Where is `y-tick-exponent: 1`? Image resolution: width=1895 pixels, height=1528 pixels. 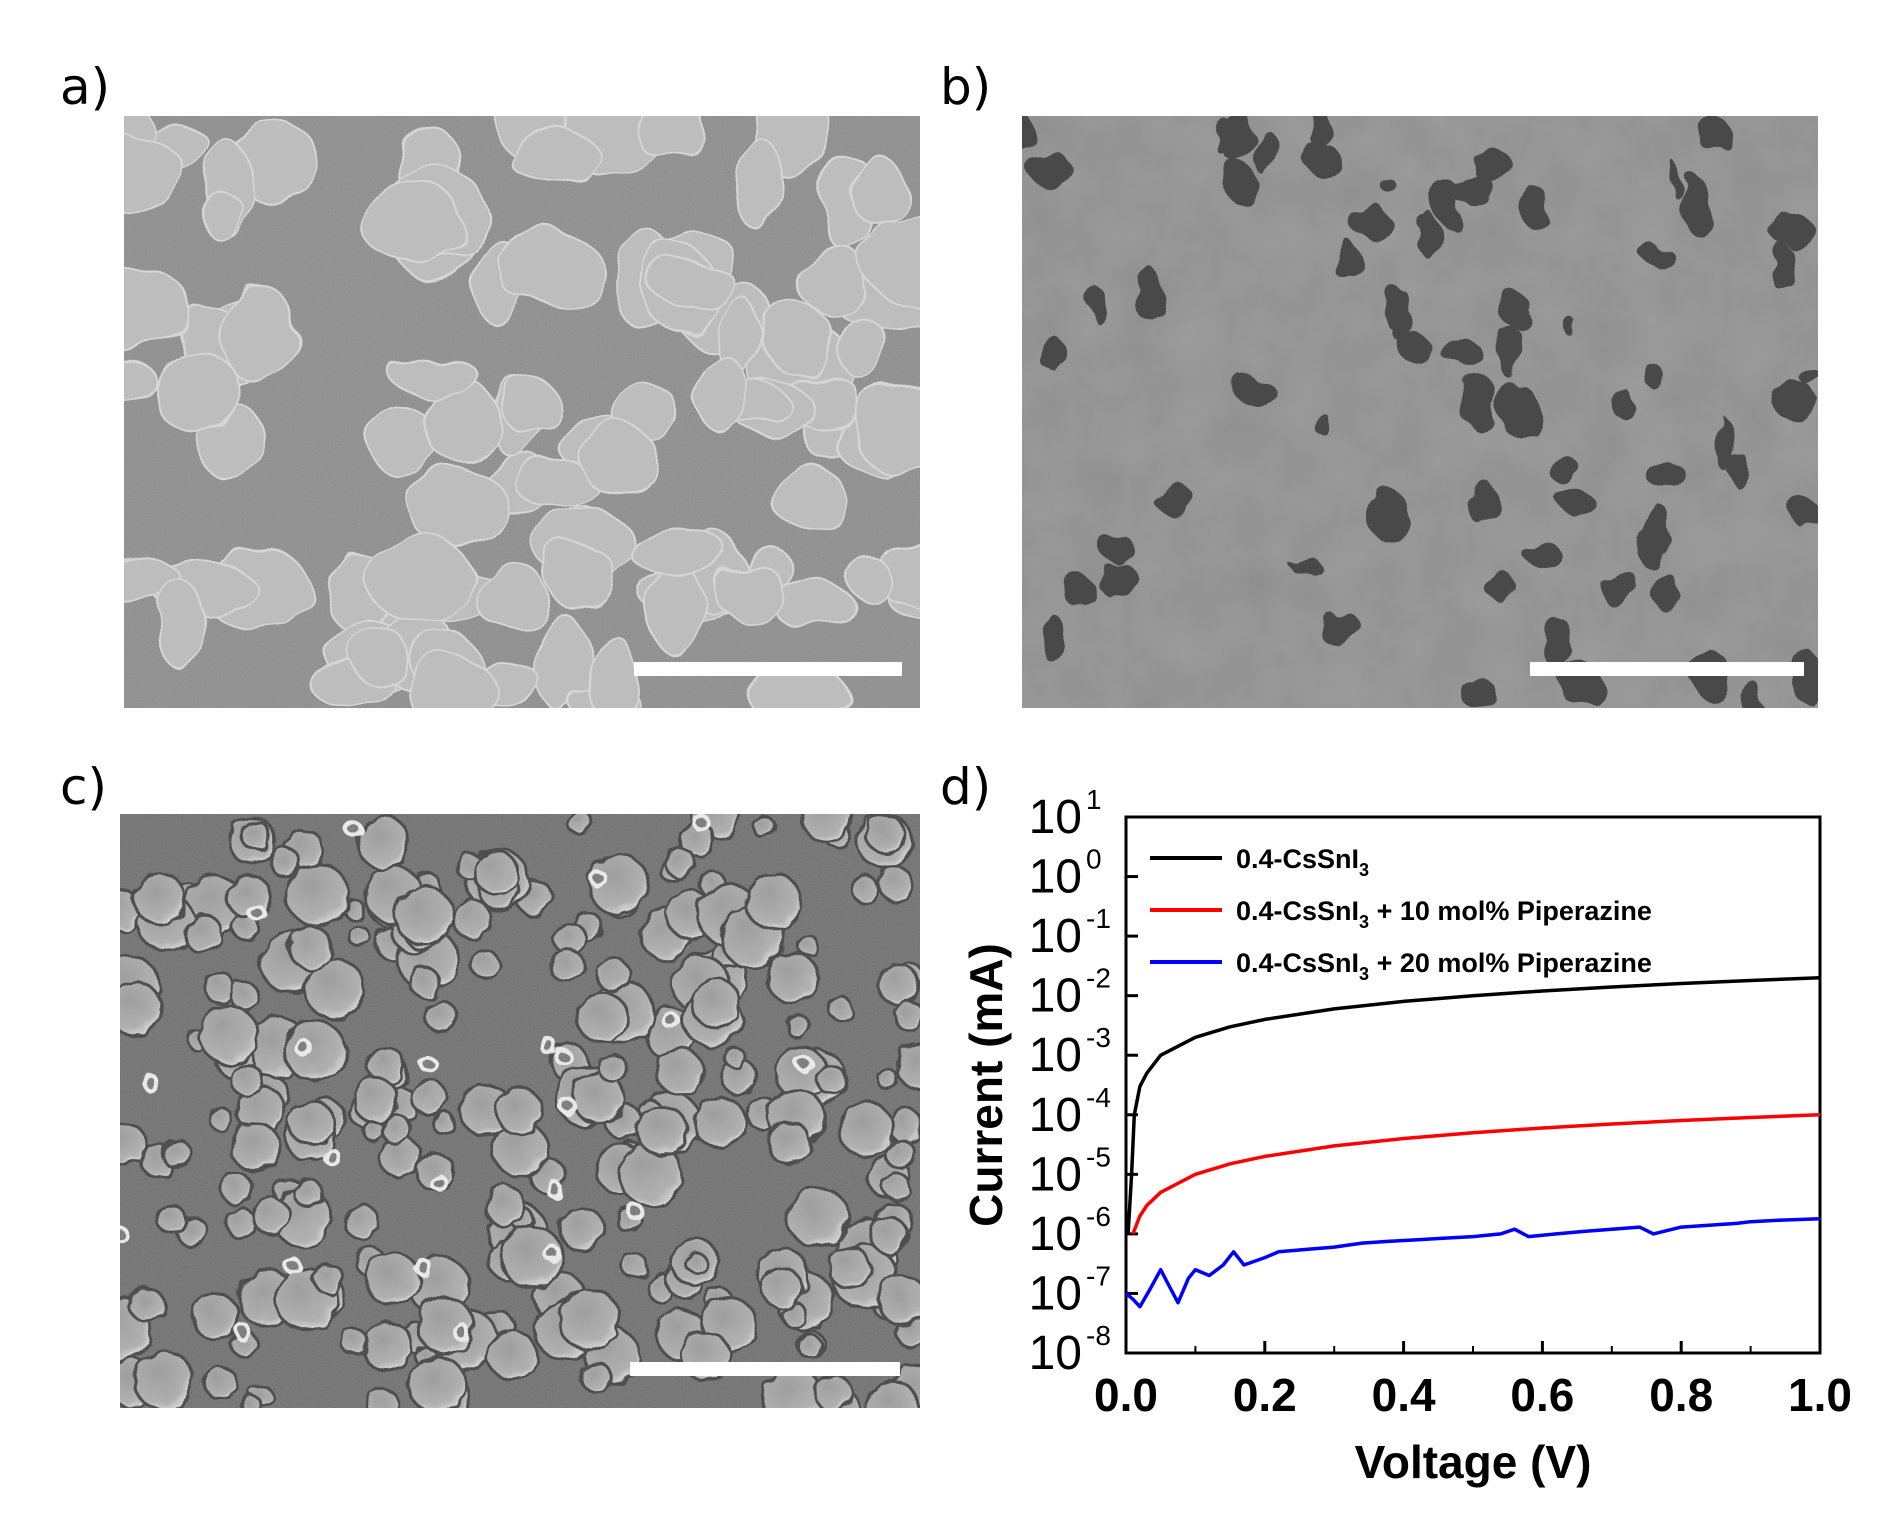 y-tick-exponent: 1 is located at coordinates (1094, 799).